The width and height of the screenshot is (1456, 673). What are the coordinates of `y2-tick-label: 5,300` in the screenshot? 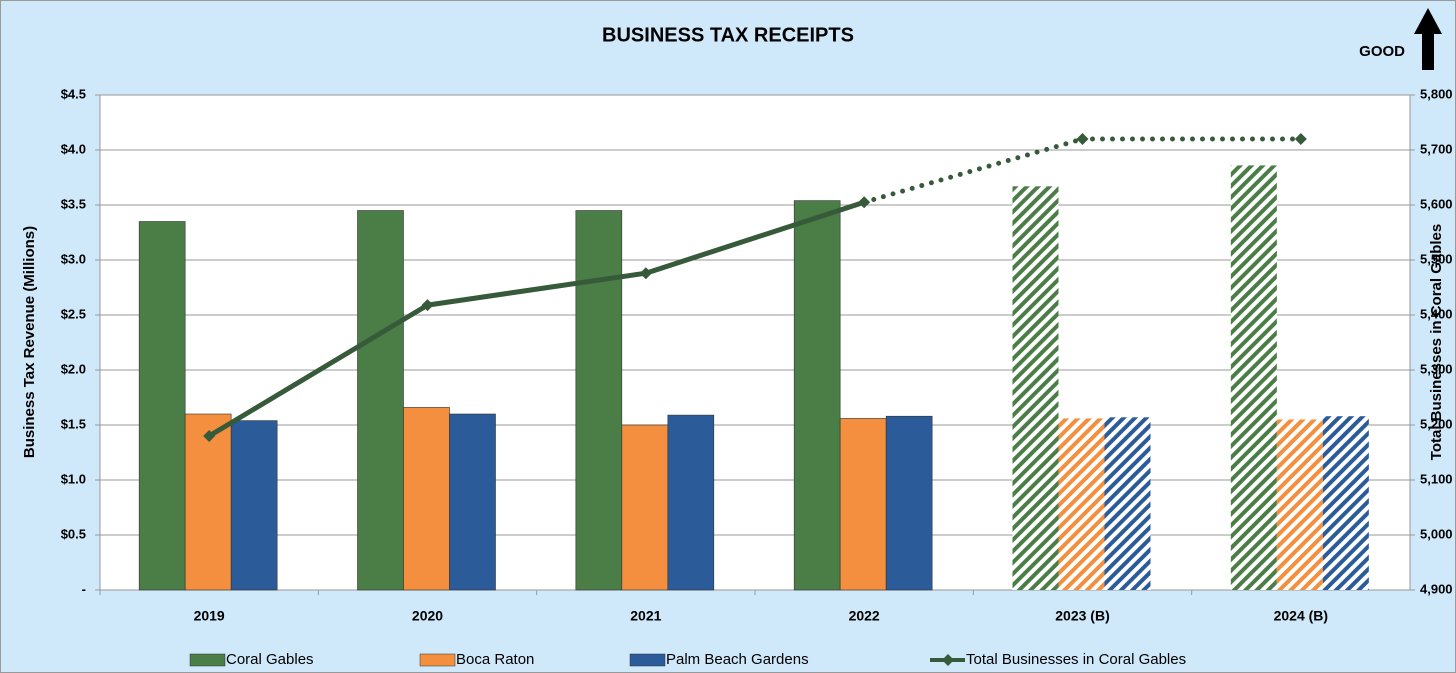 It's located at (1436, 368).